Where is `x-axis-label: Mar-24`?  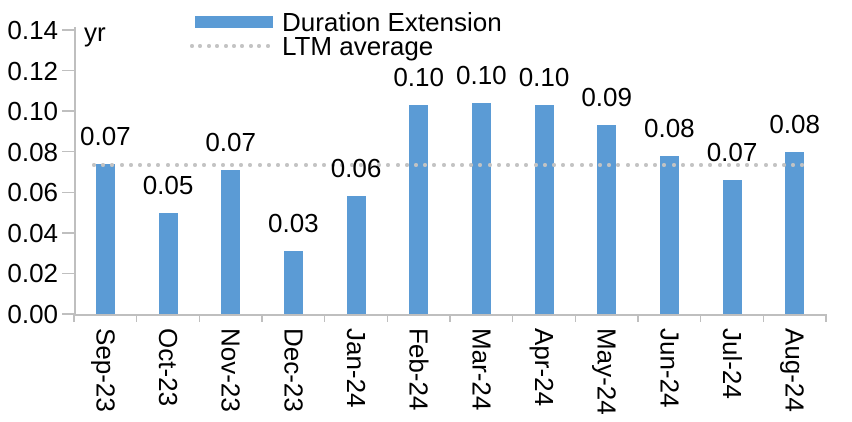 x-axis-label: Mar-24 is located at coordinates (481, 369).